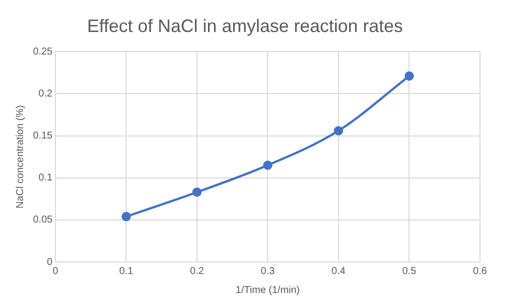 The image size is (520, 306). What do you see at coordinates (245, 26) in the screenshot?
I see `chart-title: Effect of NaCl in amylase reaction rates` at bounding box center [245, 26].